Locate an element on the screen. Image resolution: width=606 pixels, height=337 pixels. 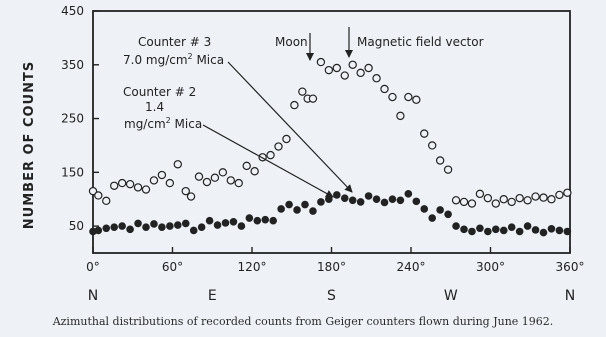
y-tick-label: 250 is located at coordinates (72, 119).